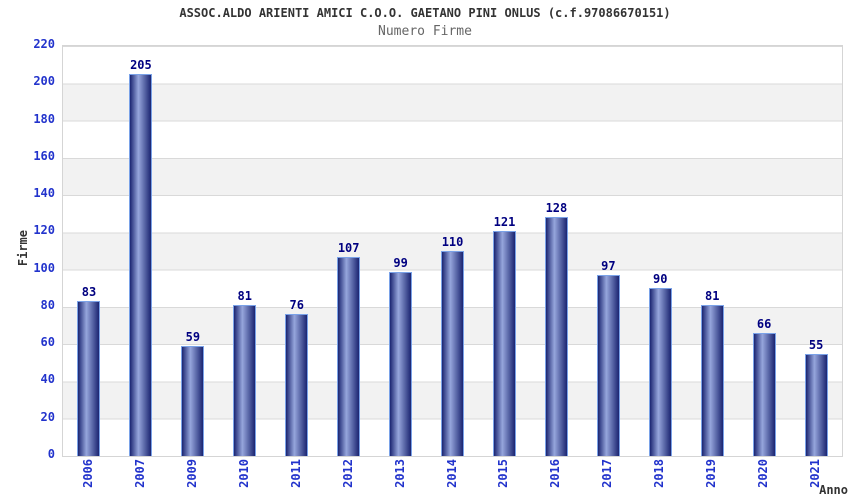 This screenshot has width=850, height=500. What do you see at coordinates (44, 193) in the screenshot?
I see `y-tick-label: 140` at bounding box center [44, 193].